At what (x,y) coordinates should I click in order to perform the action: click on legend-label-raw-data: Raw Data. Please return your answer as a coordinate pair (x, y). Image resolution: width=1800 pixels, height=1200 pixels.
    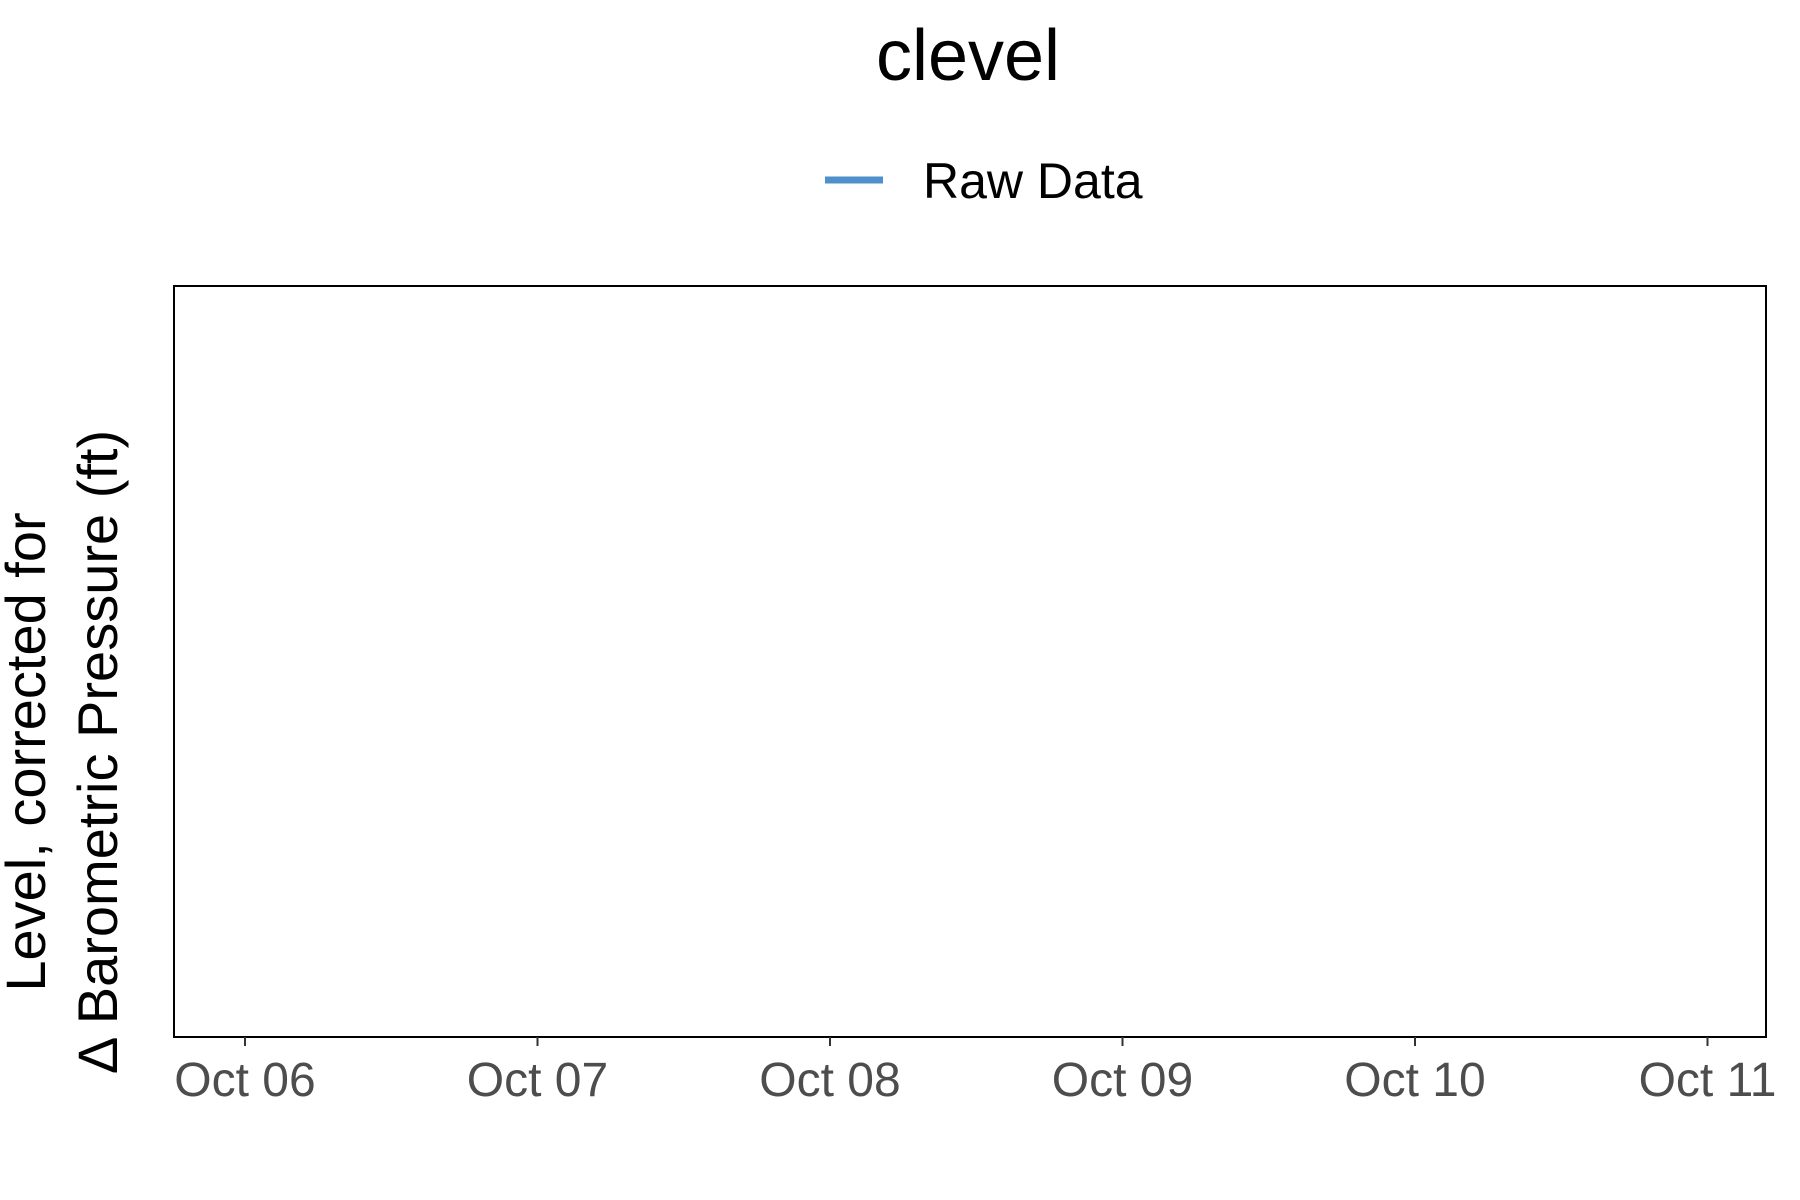
    Looking at the image, I should click on (1033, 181).